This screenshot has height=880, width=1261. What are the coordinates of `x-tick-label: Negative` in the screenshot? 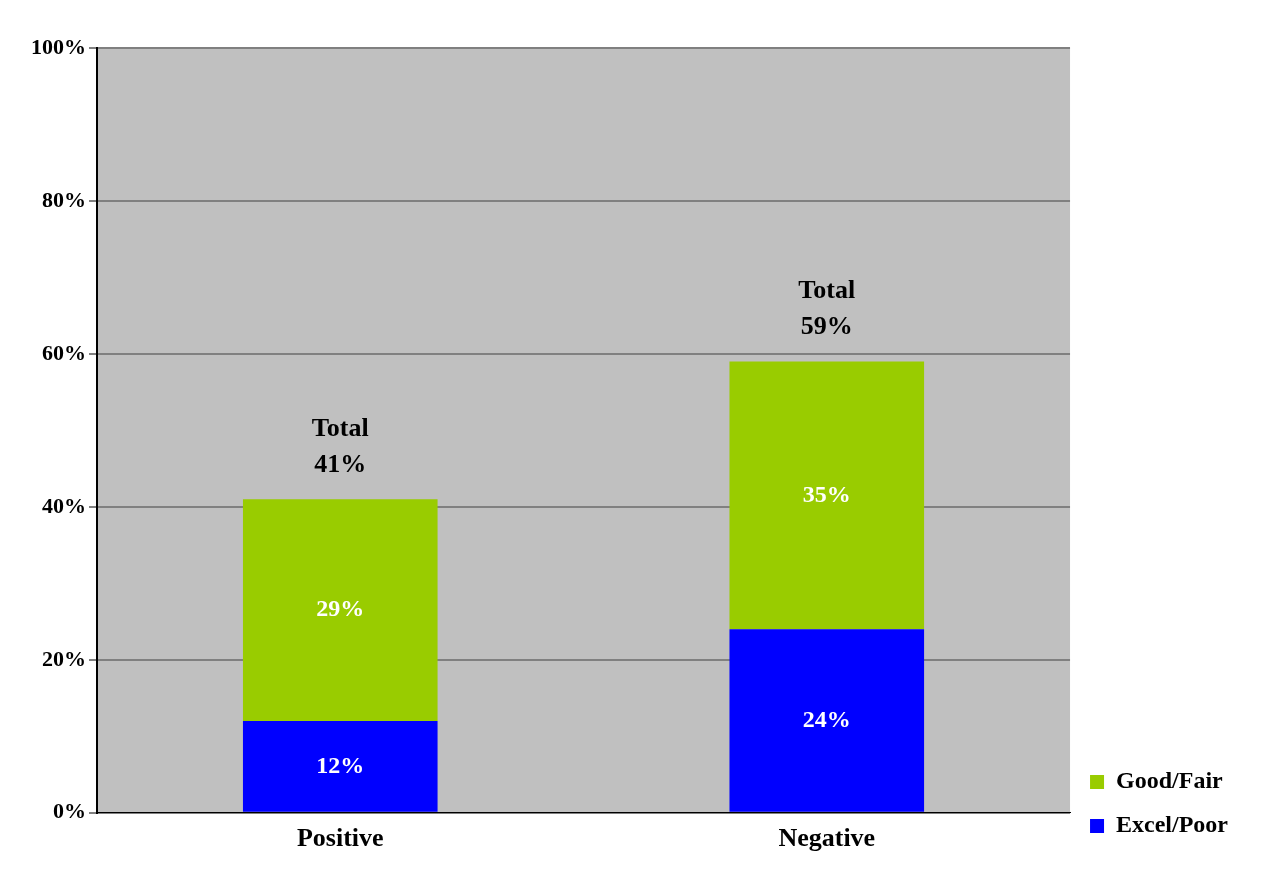 It's located at (827, 838).